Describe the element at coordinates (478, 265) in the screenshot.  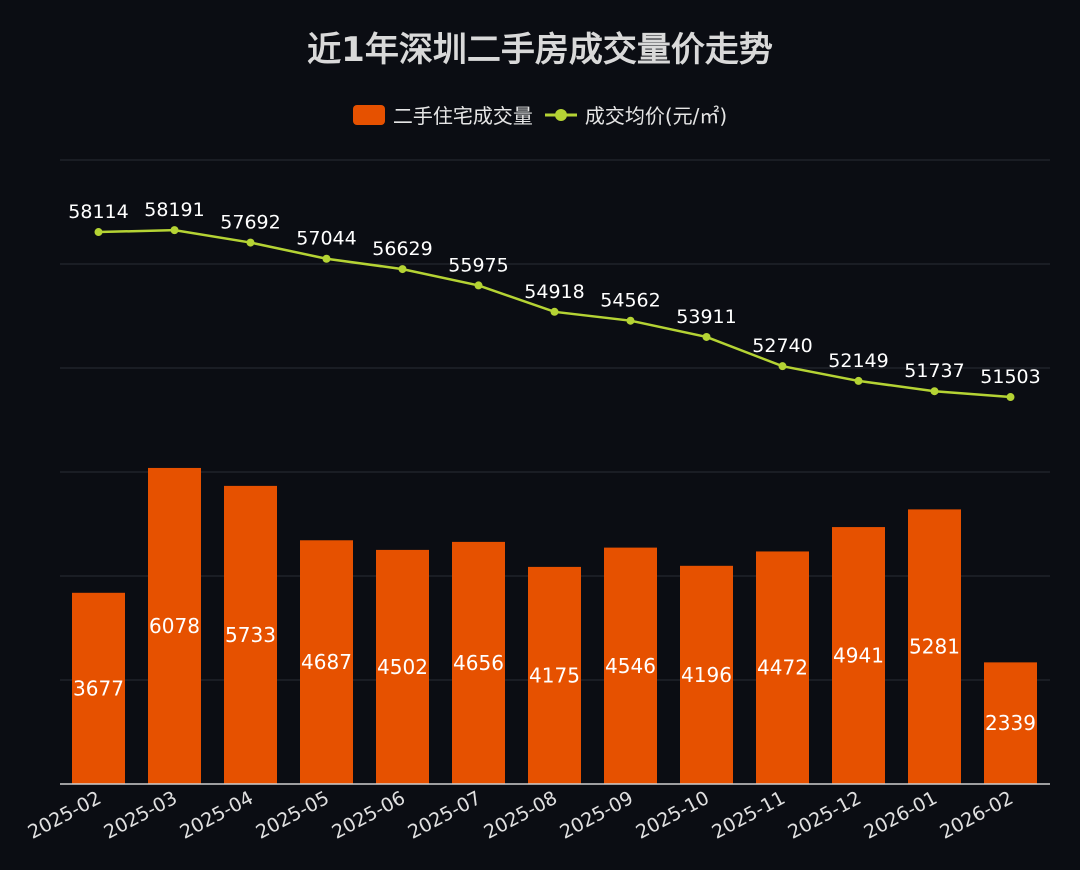
I see `price-value-label: 55975` at that location.